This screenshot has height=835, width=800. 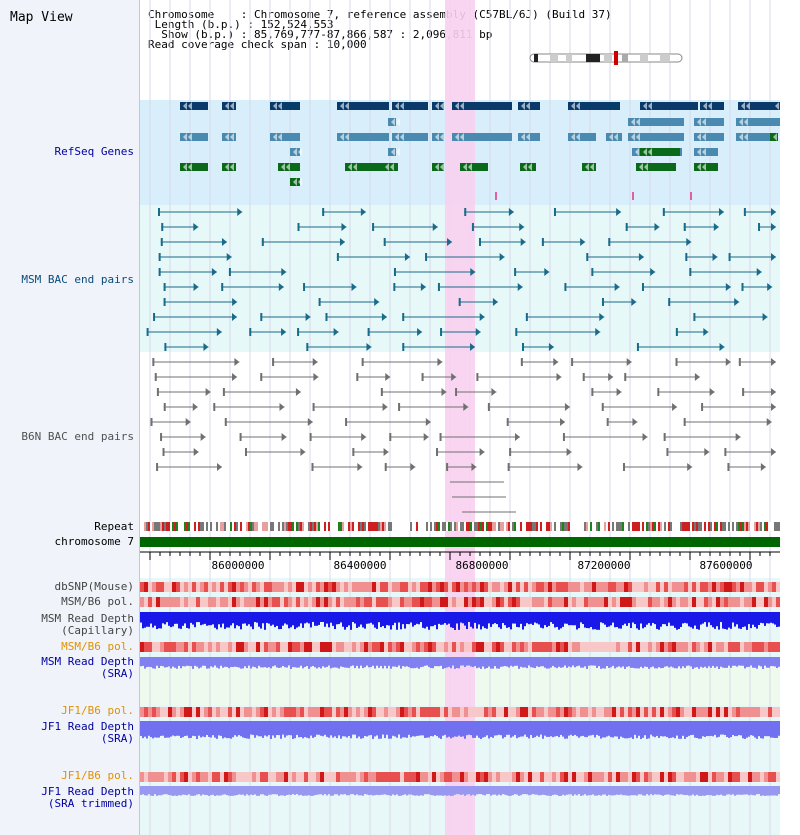 What do you see at coordinates (67, 625) in the screenshot?
I see `msm-depth-capillary-label: MSM Read Depth (Capillary)` at bounding box center [67, 625].